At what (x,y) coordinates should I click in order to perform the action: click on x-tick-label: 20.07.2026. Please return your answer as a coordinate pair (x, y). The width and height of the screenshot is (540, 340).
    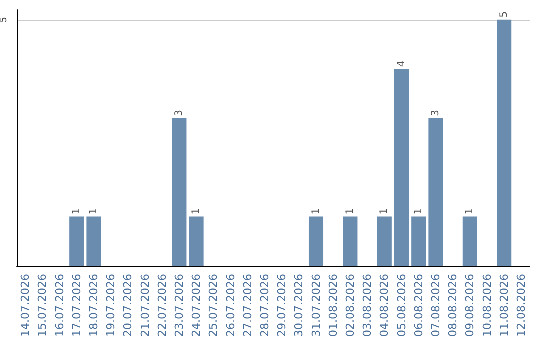
    Looking at the image, I should click on (128, 306).